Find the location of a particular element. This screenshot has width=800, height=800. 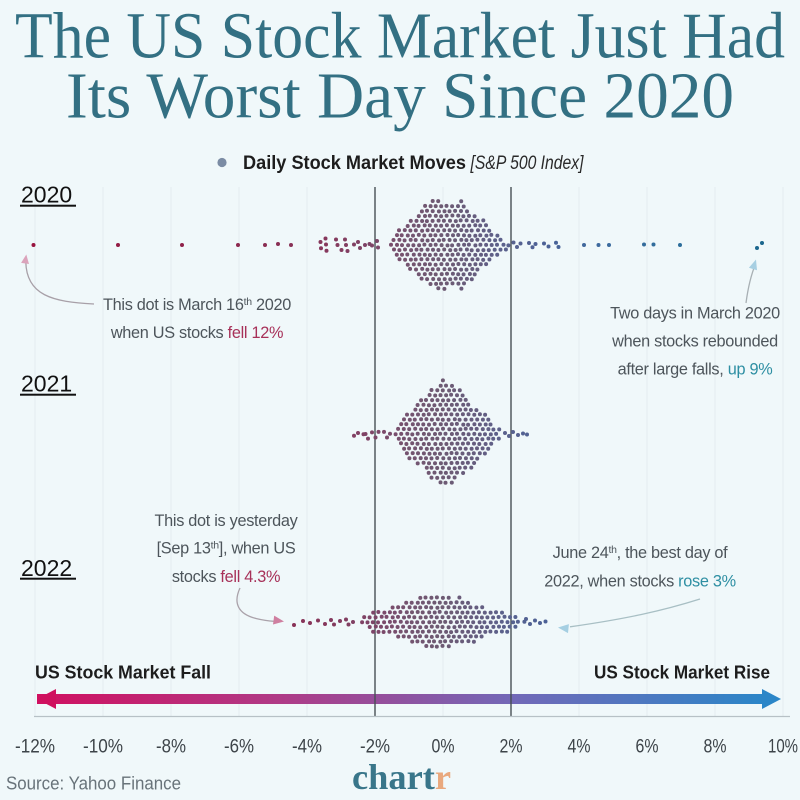

svg-text: Its Worst Day Since 2020 is located at coordinates (400, 96).